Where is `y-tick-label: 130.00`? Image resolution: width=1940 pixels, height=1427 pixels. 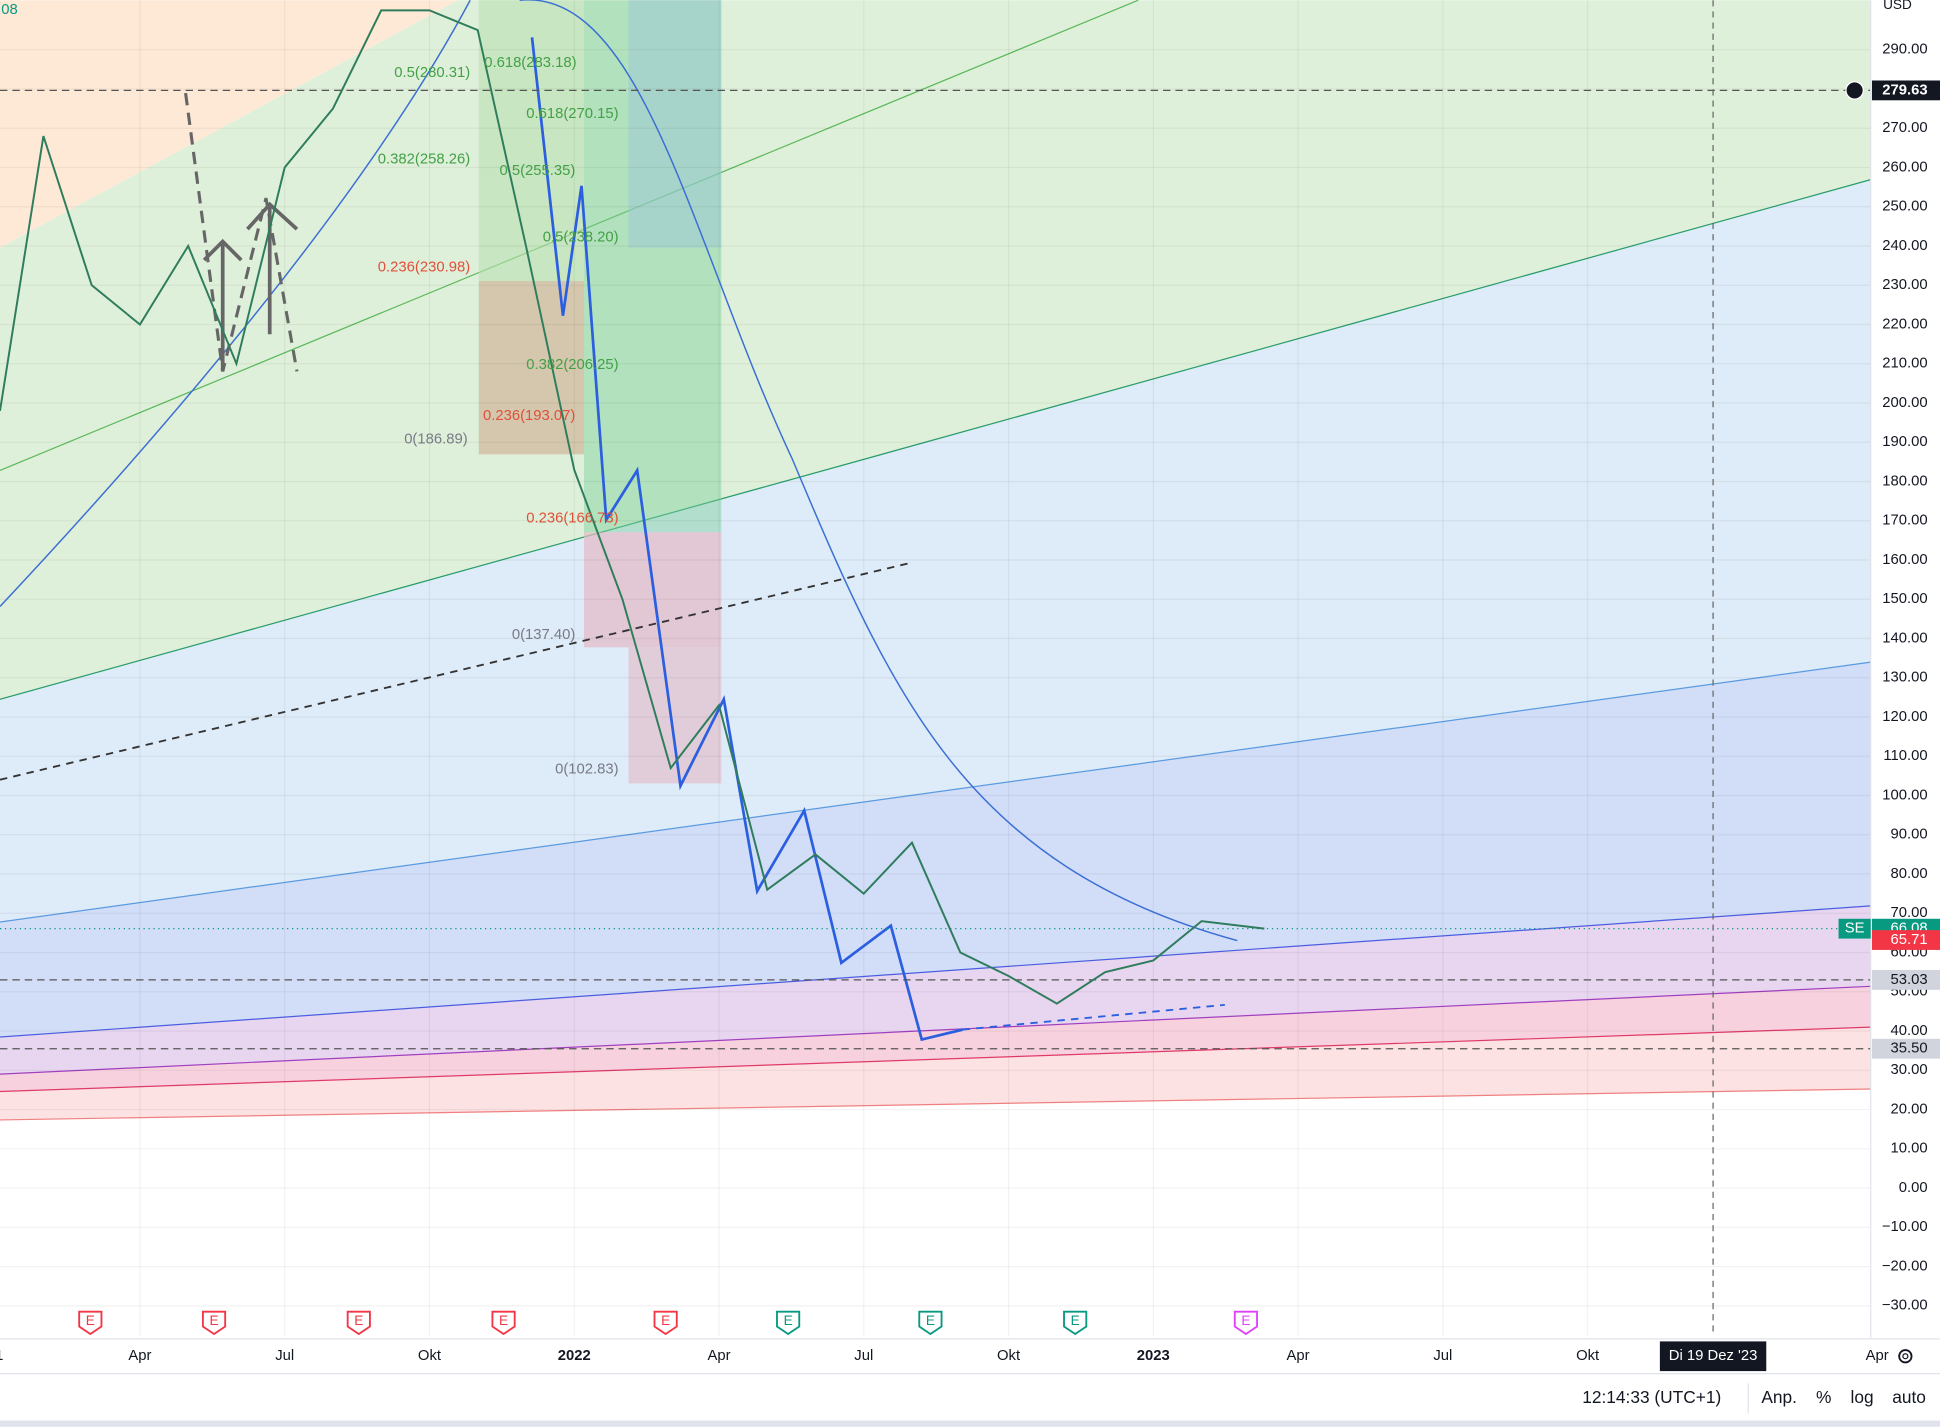
y-tick-label: 130.00 is located at coordinates (1904, 678).